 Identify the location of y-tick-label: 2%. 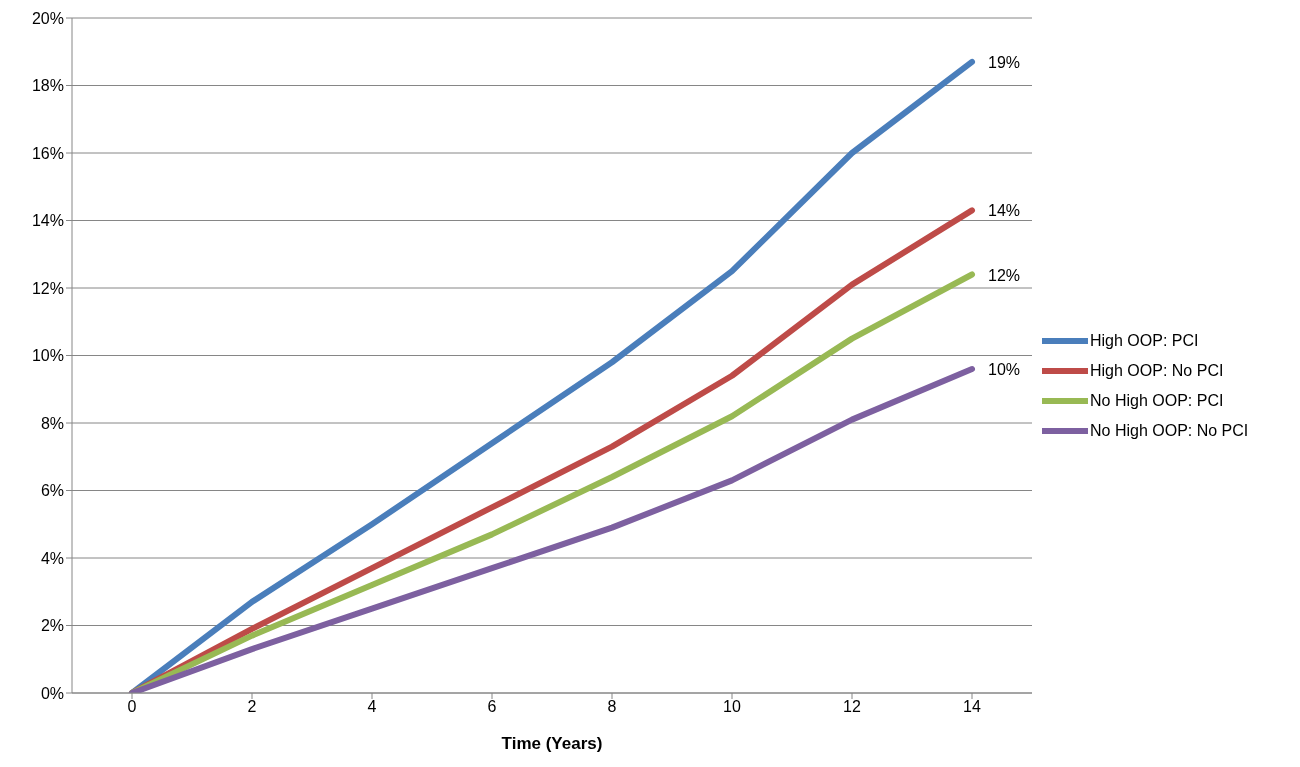
(52, 626).